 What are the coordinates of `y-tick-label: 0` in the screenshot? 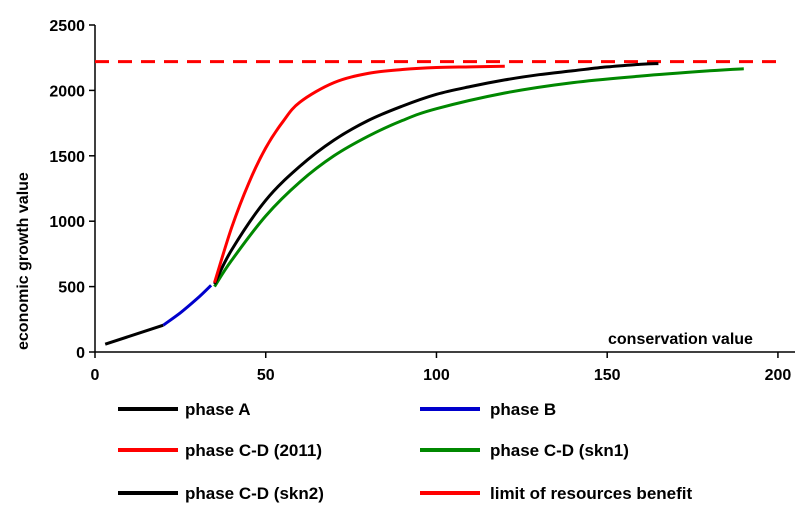 It's located at (80, 353).